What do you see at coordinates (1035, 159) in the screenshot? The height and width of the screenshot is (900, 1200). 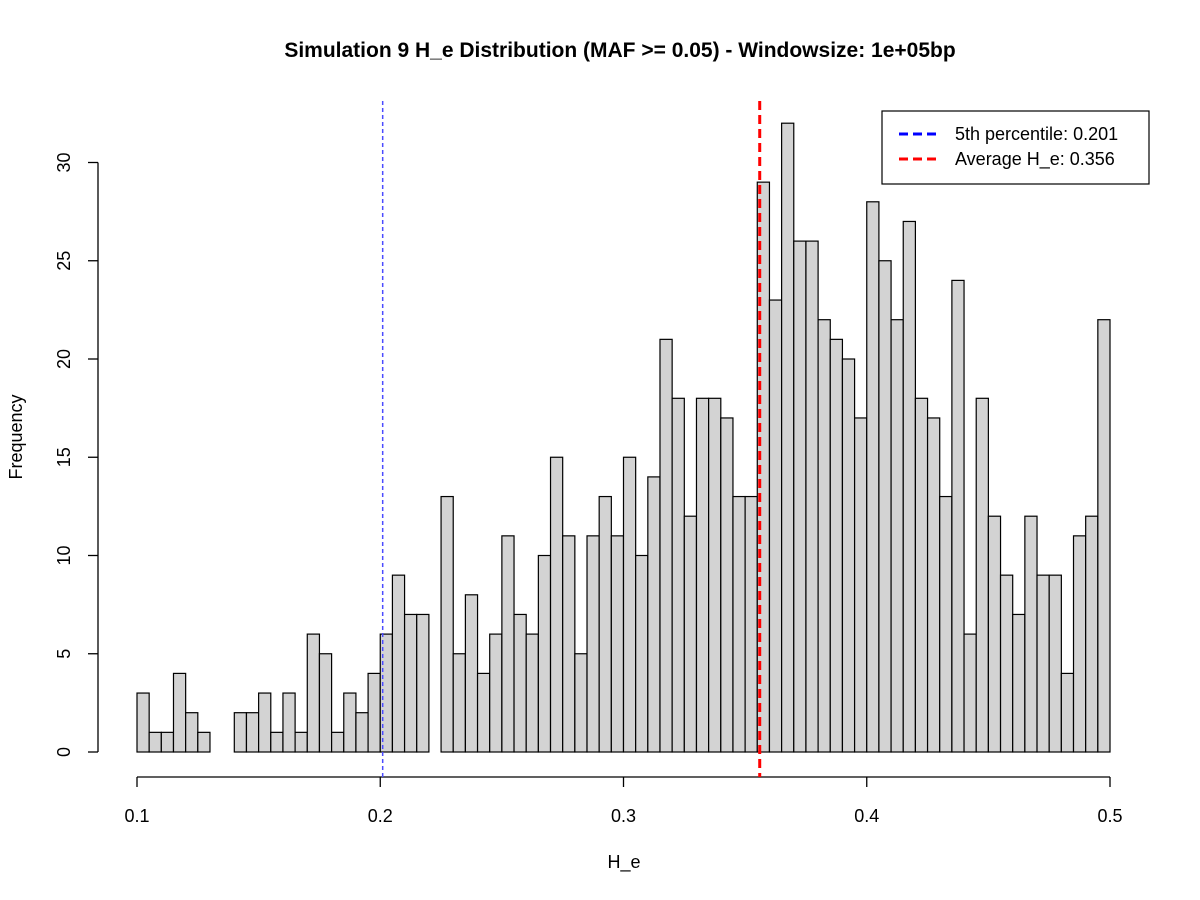 I see `legend-label: Average H_e: 0.356` at bounding box center [1035, 159].